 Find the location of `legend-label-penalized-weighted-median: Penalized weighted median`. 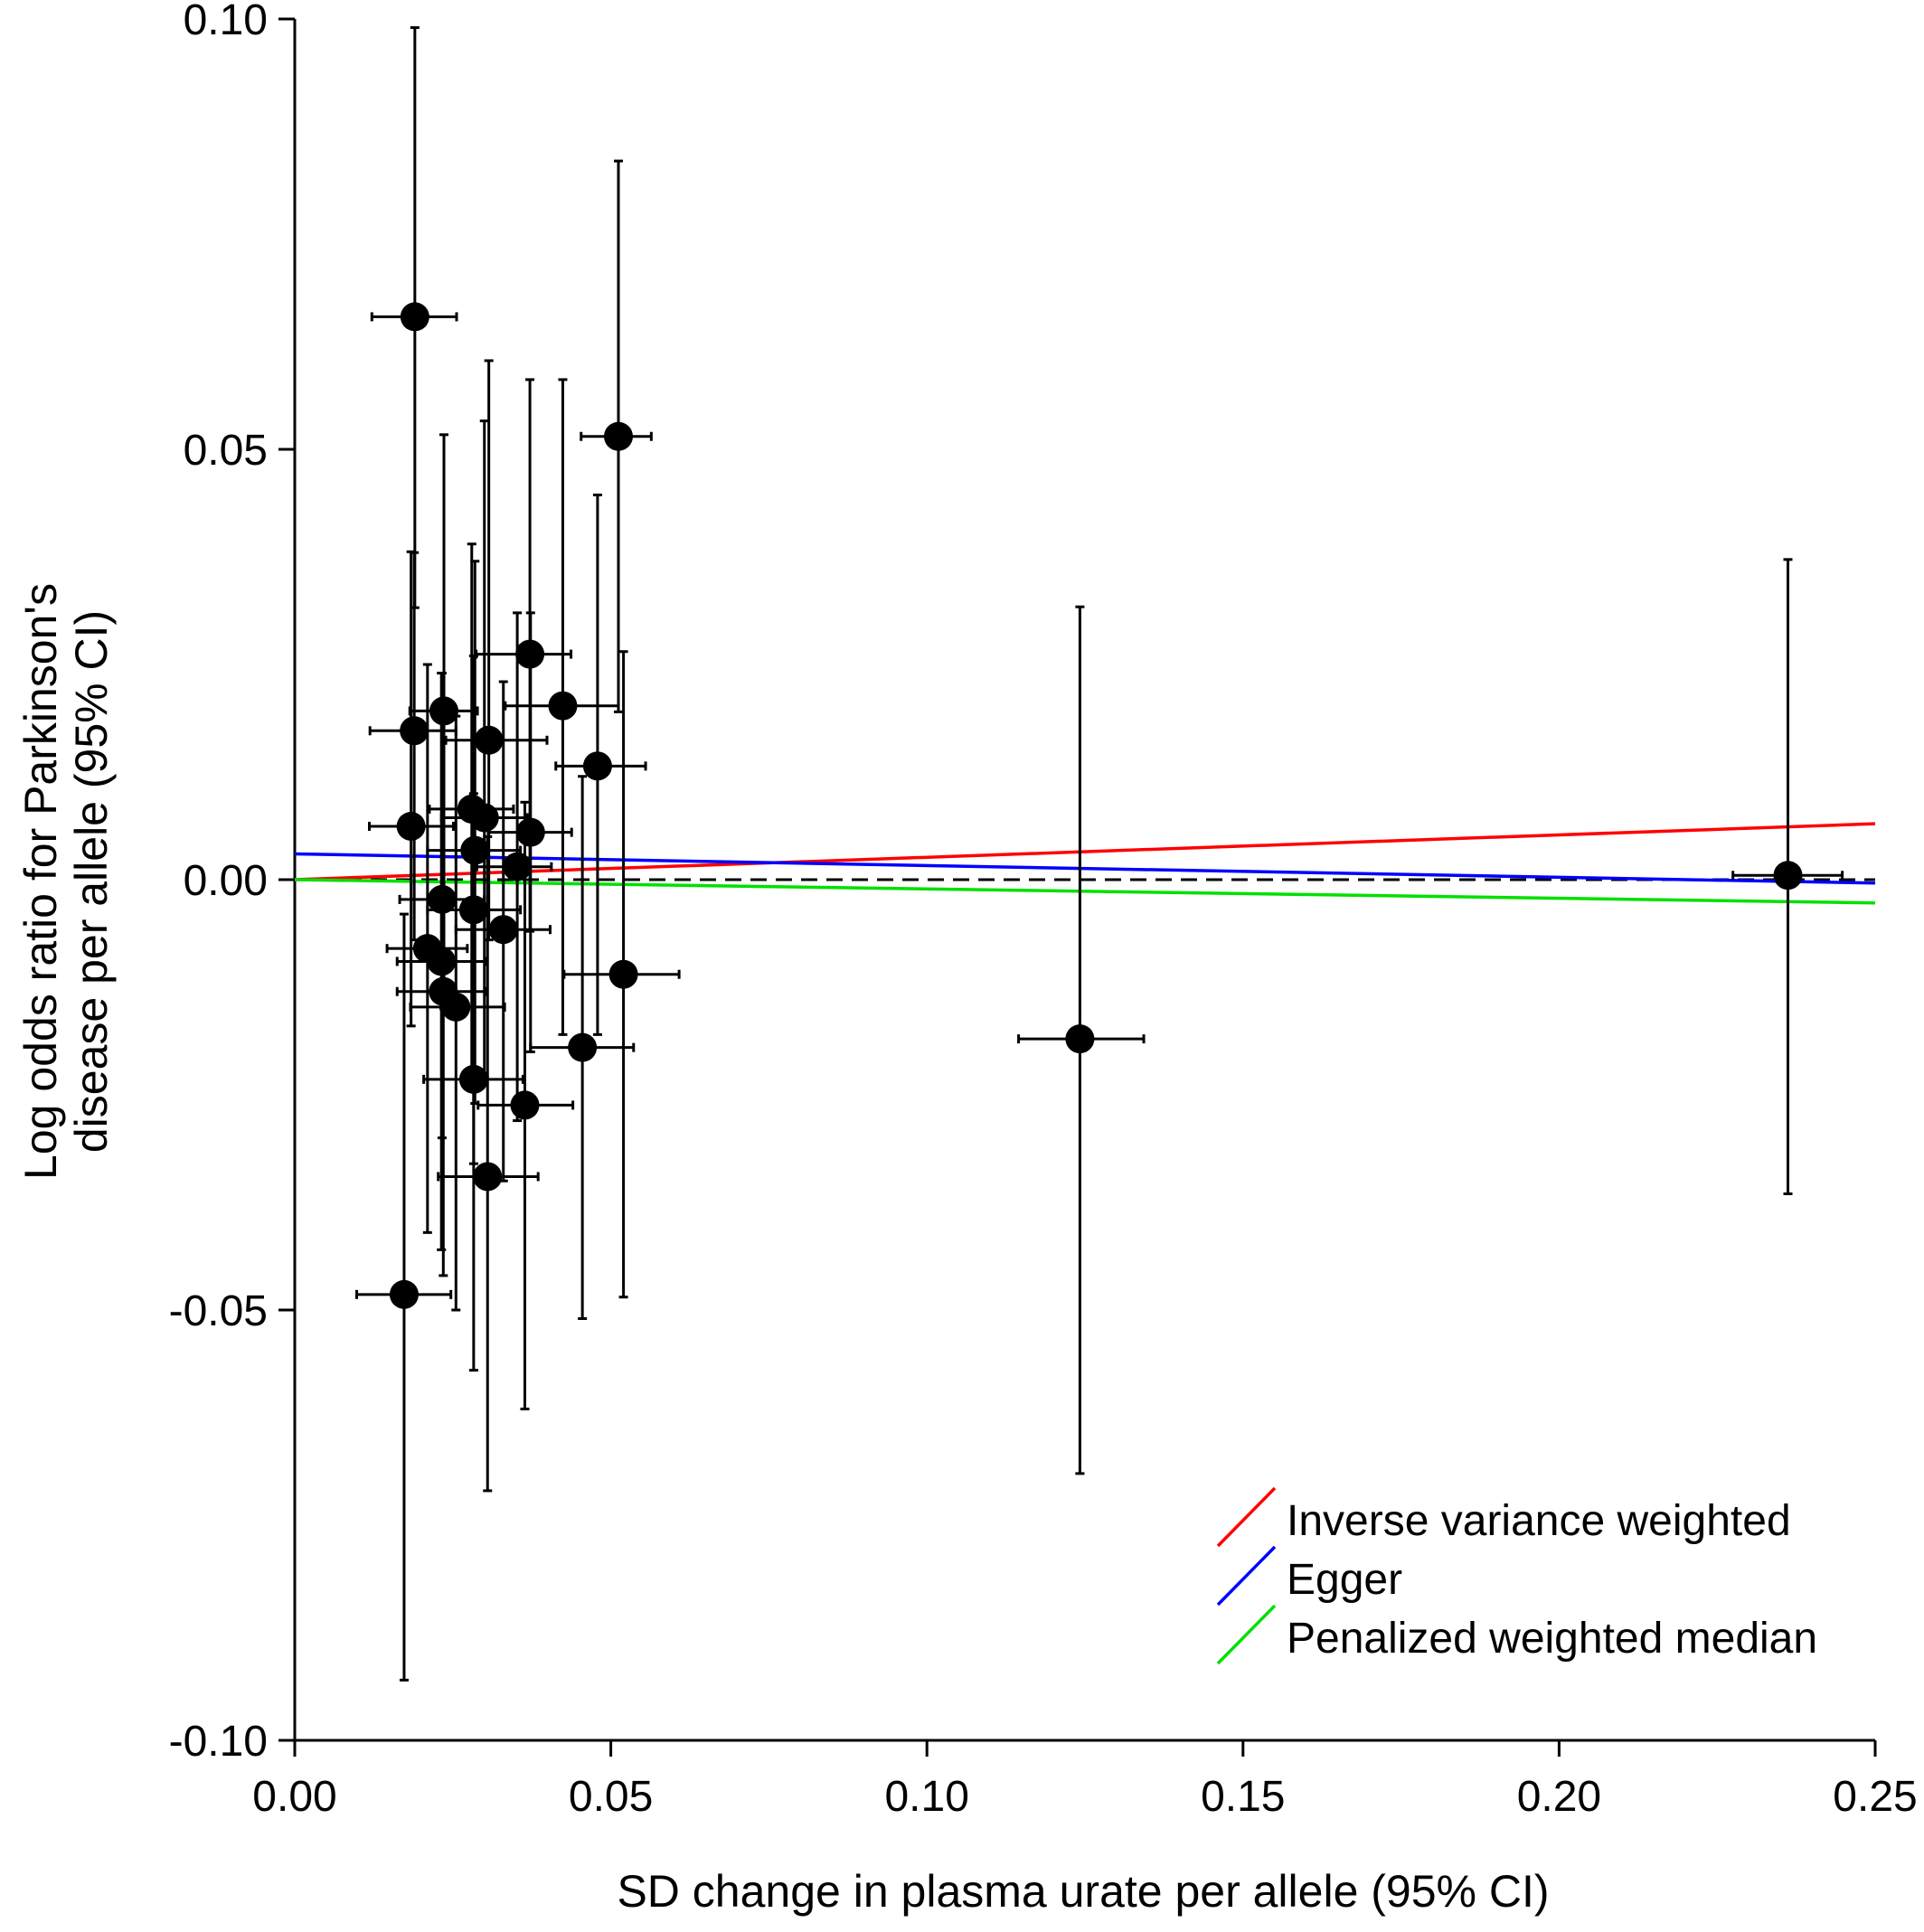

legend-label-penalized-weighted-median: Penalized weighted median is located at coordinates (1552, 1639).